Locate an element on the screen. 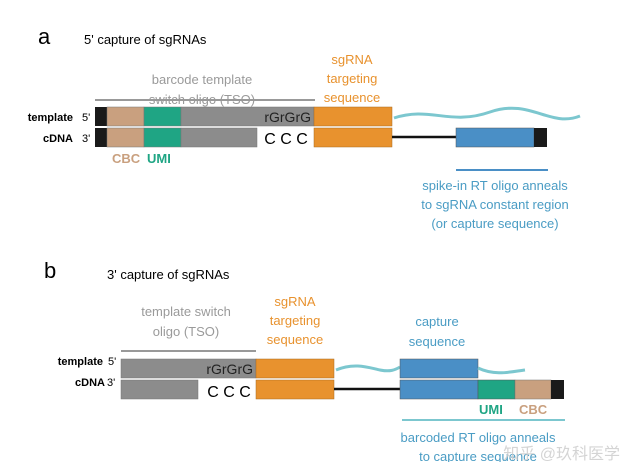  rt-label-line1: barcoded RT oligo anneals is located at coordinates (478, 437).